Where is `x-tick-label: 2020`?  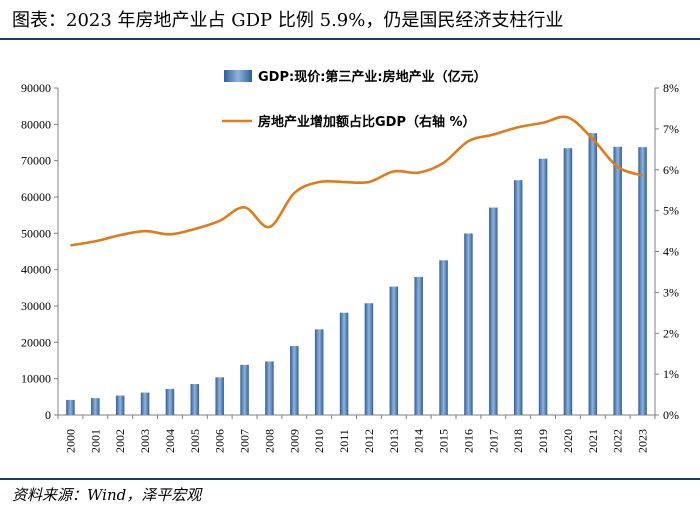
x-tick-label: 2020 is located at coordinates (568, 441).